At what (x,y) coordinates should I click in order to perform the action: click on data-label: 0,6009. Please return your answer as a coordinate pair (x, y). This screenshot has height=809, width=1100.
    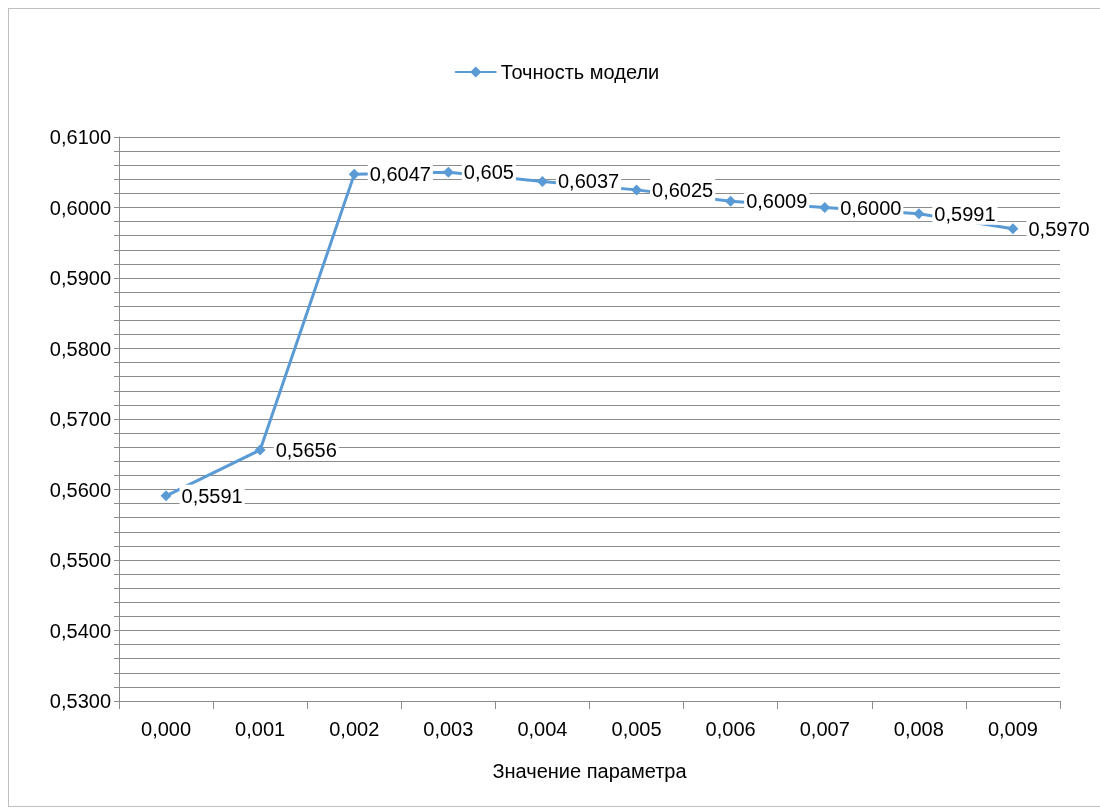
    Looking at the image, I should click on (777, 201).